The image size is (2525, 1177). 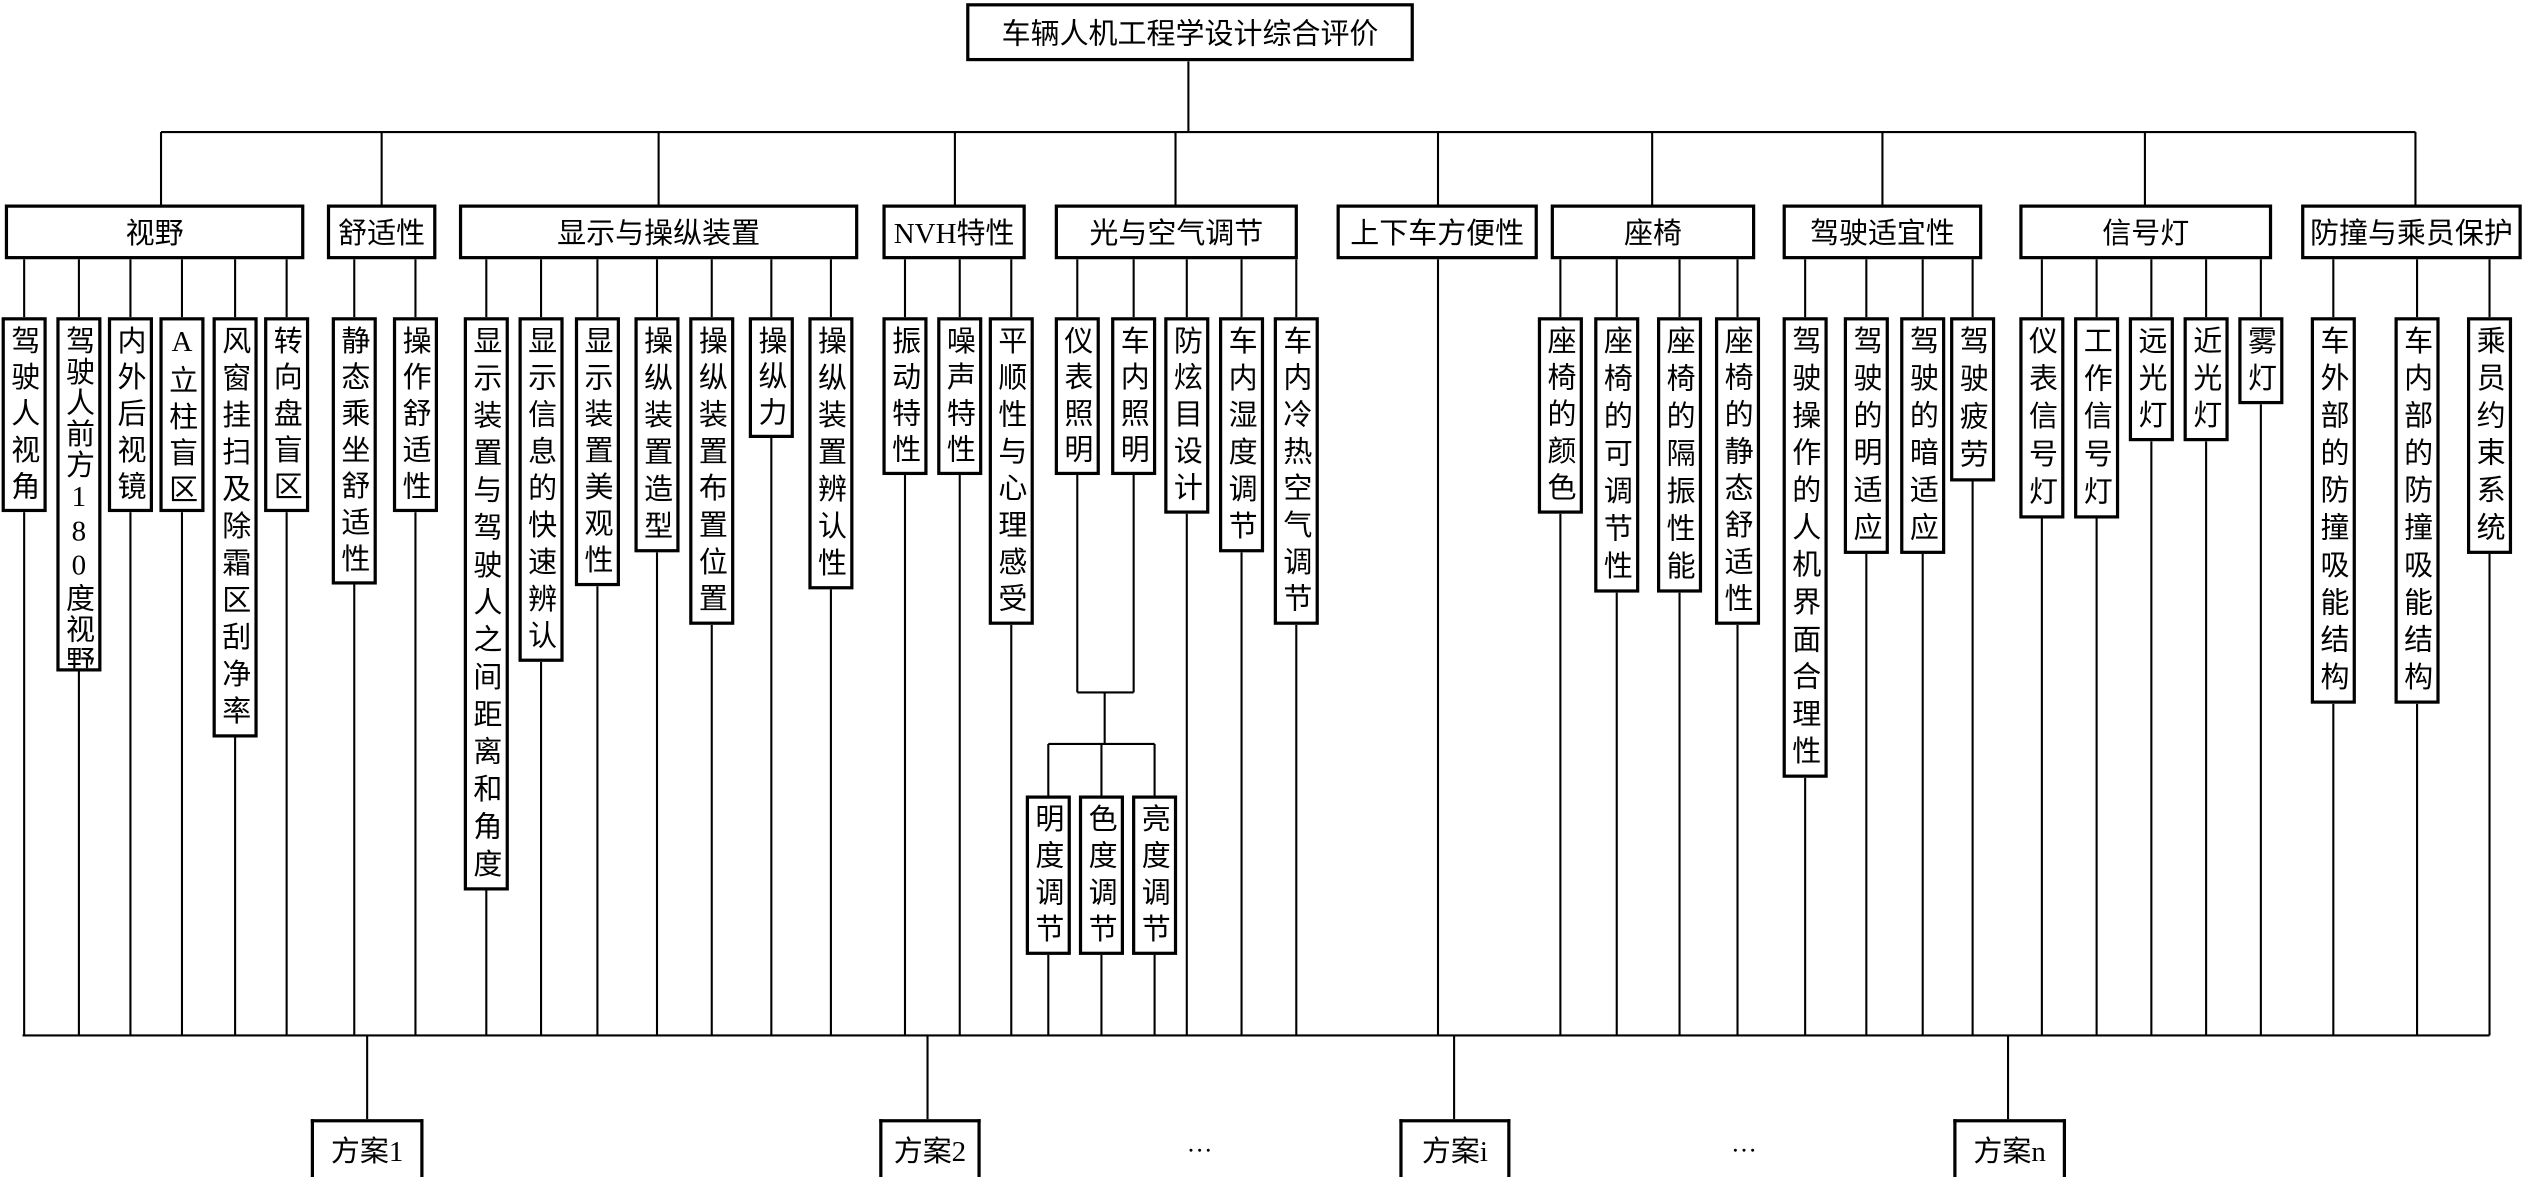 What do you see at coordinates (1437, 232) in the screenshot?
I see `category-node: 上下车方便性` at bounding box center [1437, 232].